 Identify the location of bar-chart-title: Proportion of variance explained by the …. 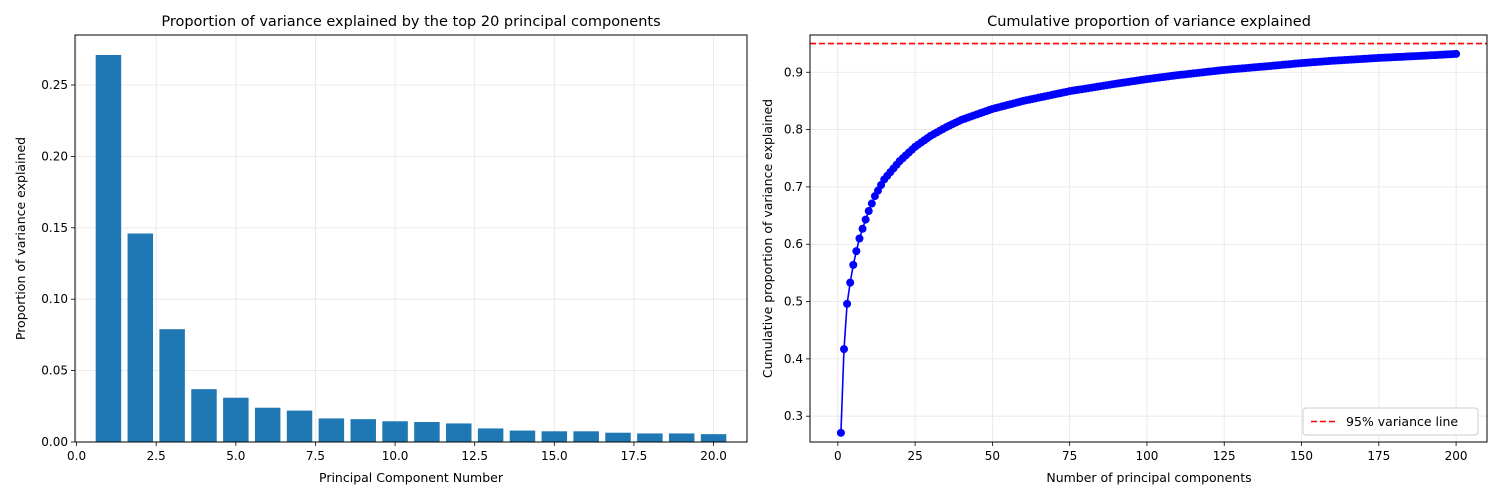
(410, 22).